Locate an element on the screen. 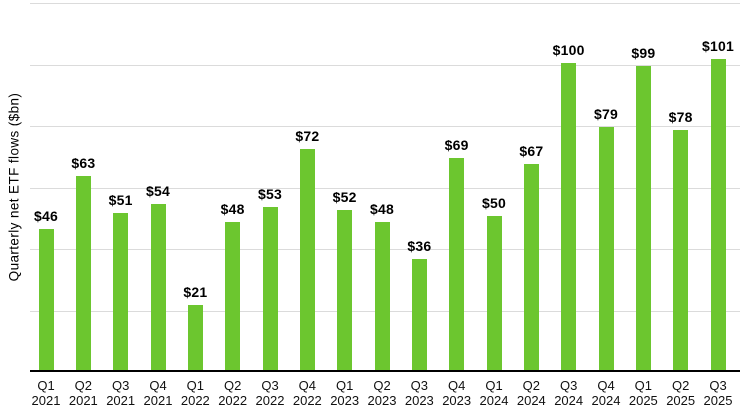  bar-value-label: $51 is located at coordinates (120, 200).